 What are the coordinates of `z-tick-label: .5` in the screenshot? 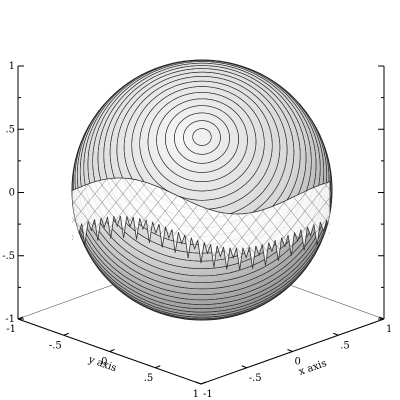 It's located at (10, 129).